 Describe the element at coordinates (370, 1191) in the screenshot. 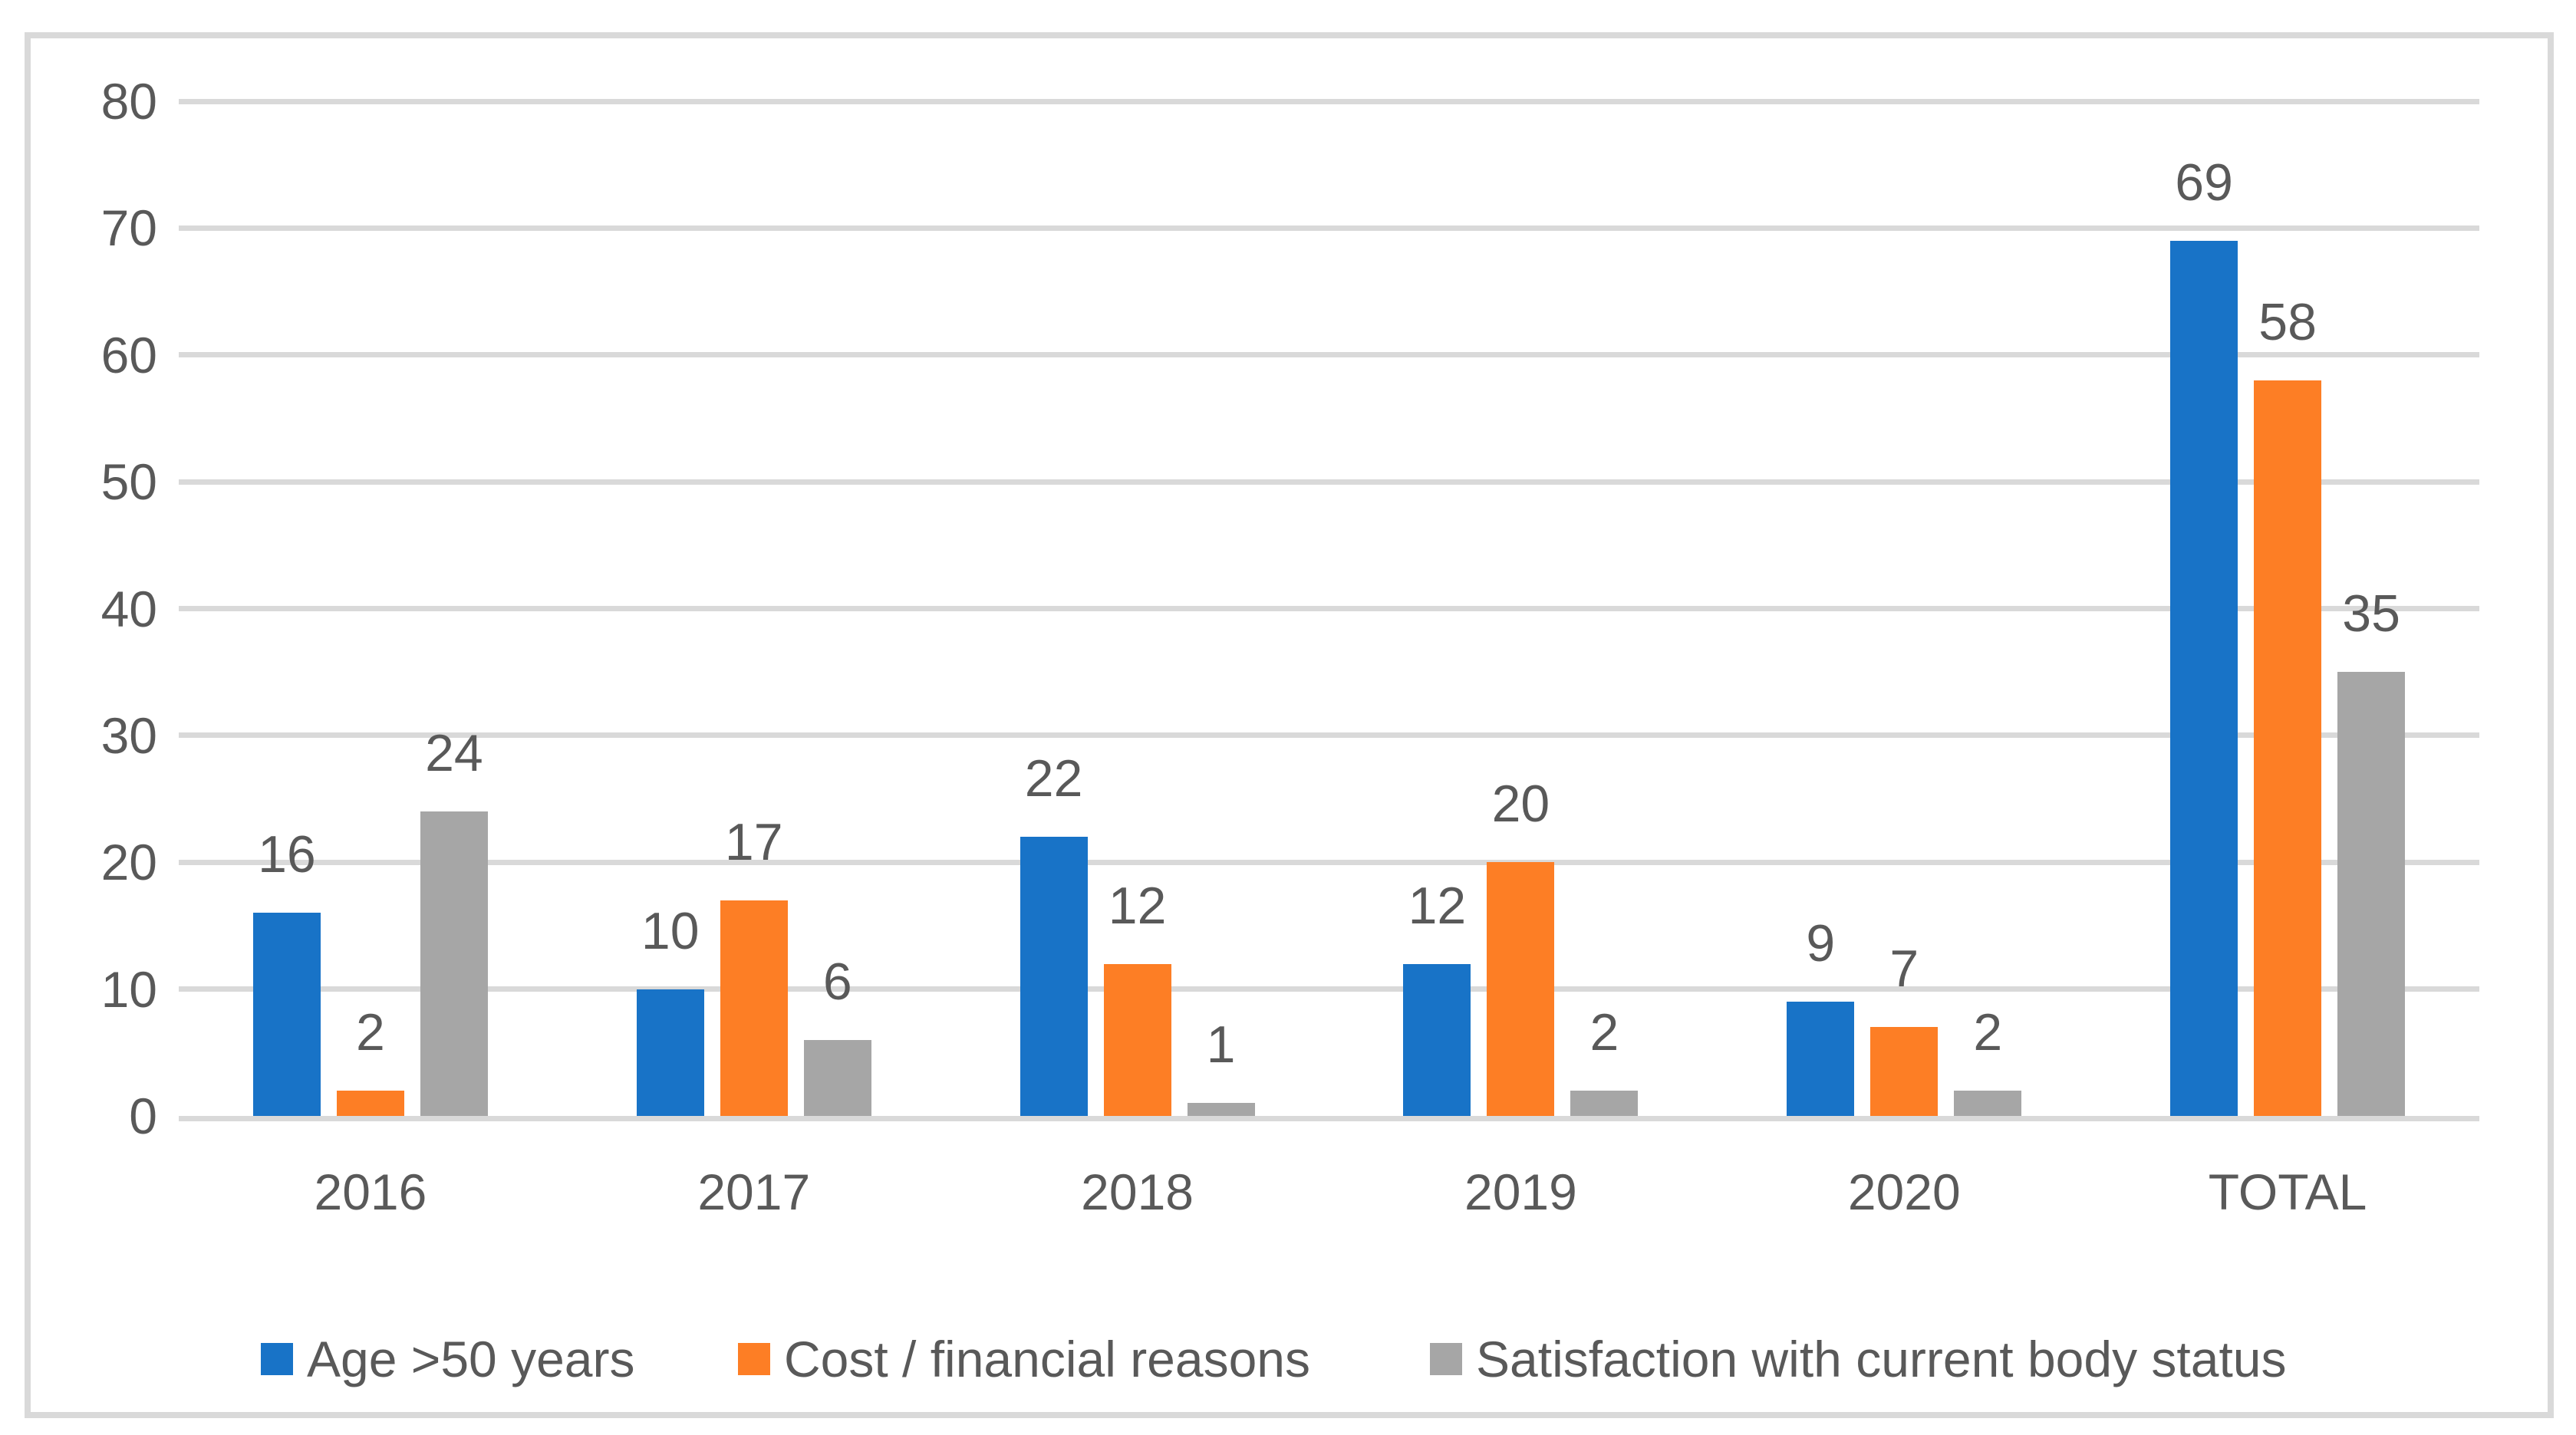

I see `x-category-label-2016: 2016` at that location.